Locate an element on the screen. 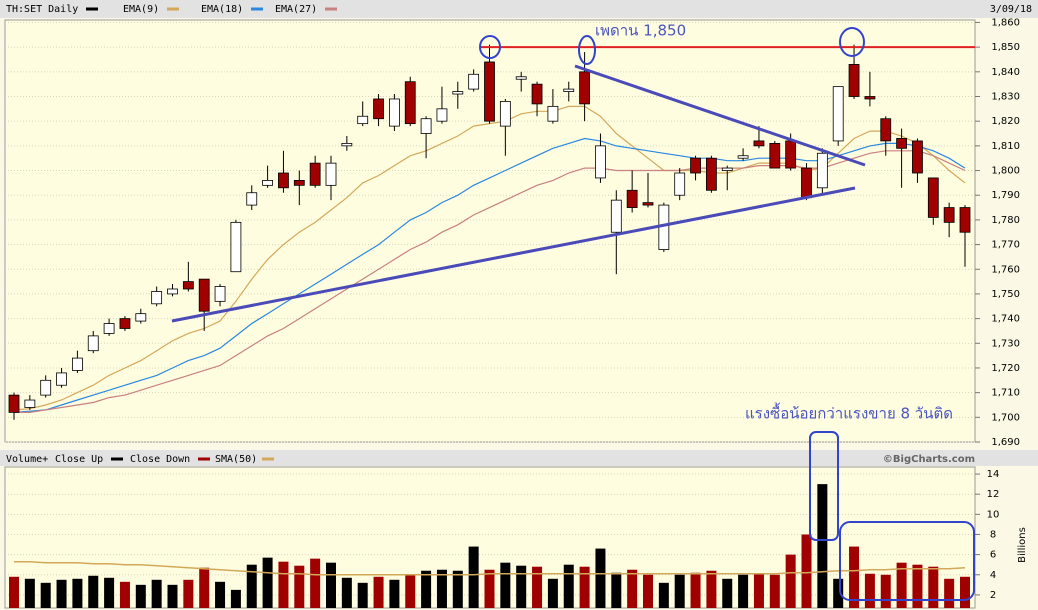  annotation: เพดาน 1,850 is located at coordinates (640, 31).